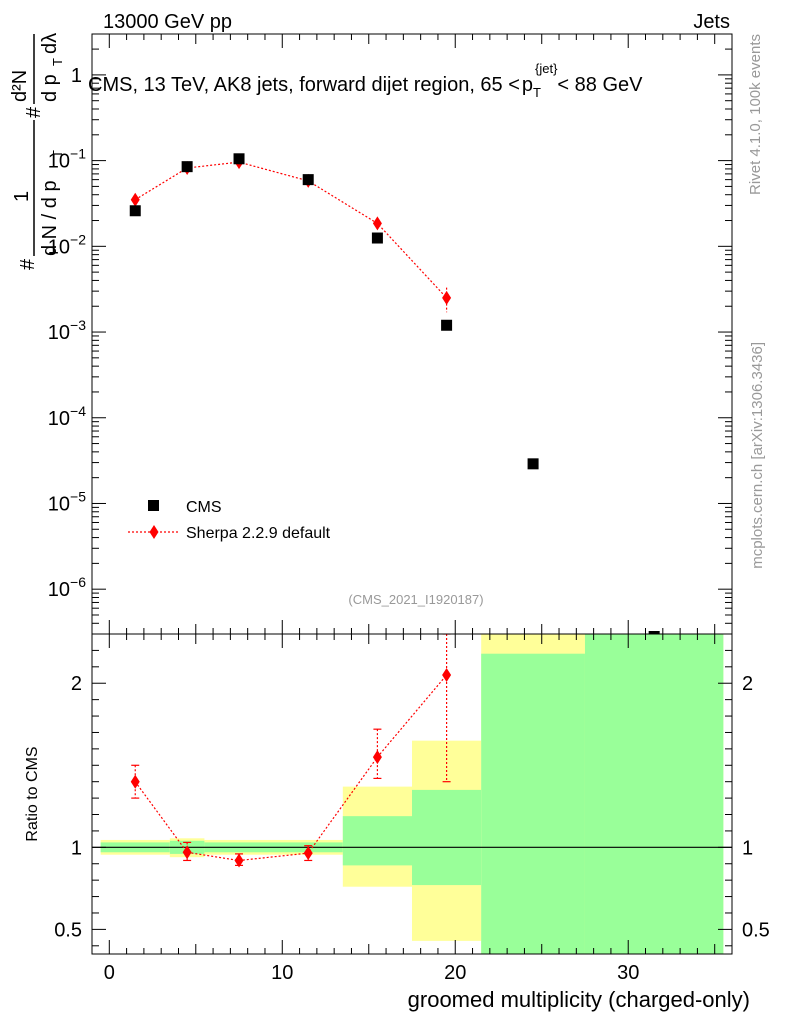 The width and height of the screenshot is (786, 1024). What do you see at coordinates (747, 684) in the screenshot?
I see `ratio-ytick-label-right: 2` at bounding box center [747, 684].